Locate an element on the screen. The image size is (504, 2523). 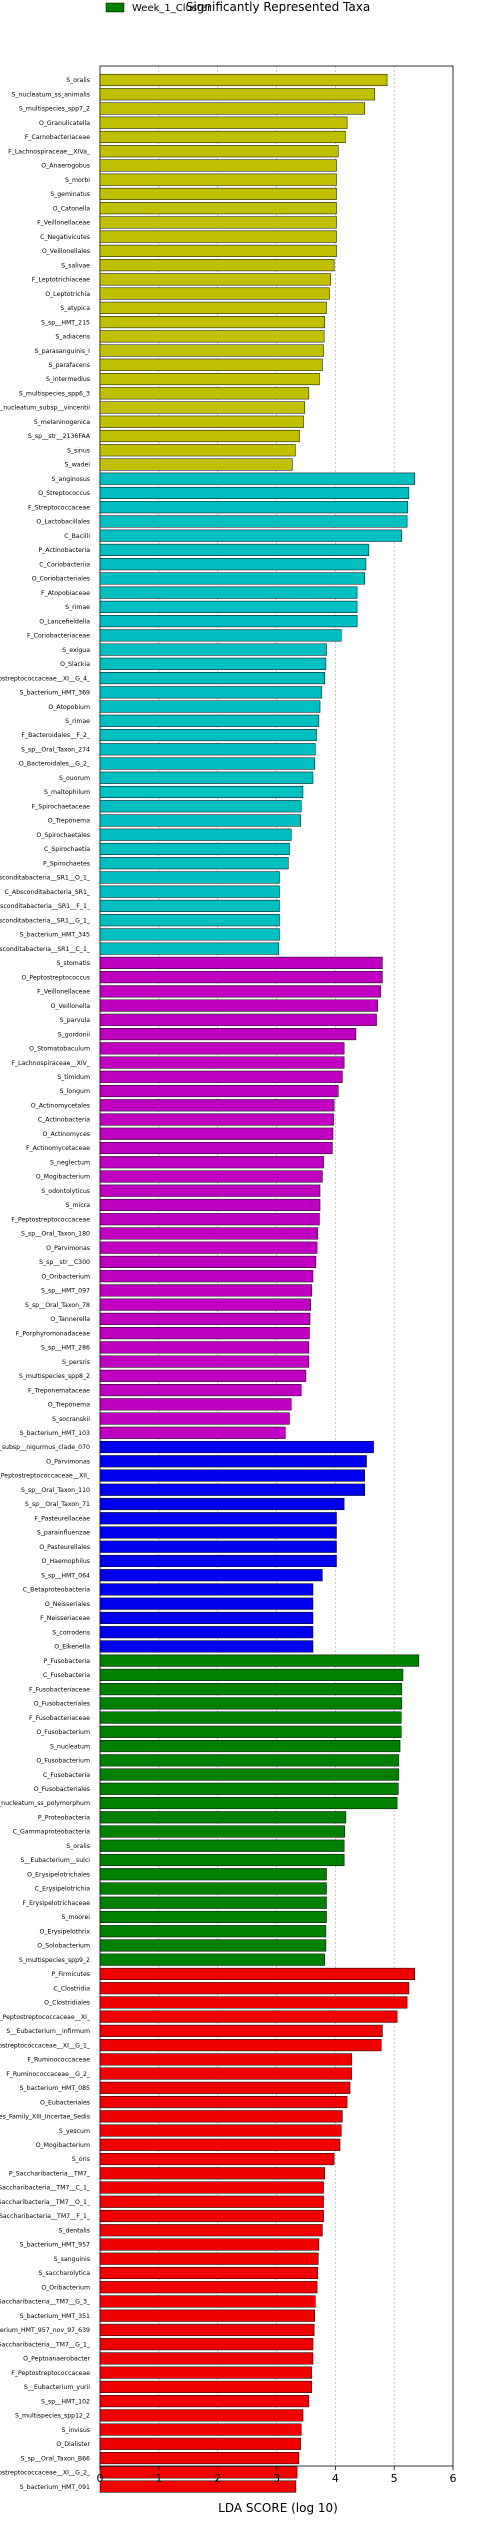
x-tick-label: 6 is located at coordinates (453, 2478).